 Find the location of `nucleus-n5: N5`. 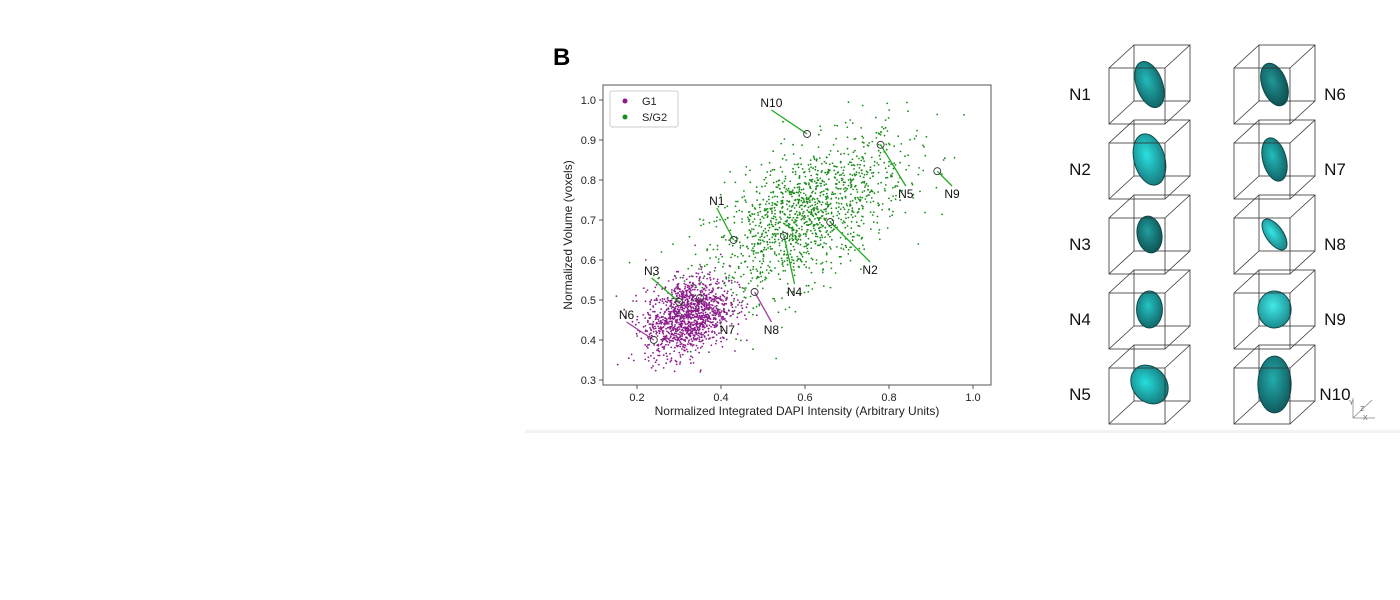

nucleus-n5: N5 is located at coordinates (1130, 384).